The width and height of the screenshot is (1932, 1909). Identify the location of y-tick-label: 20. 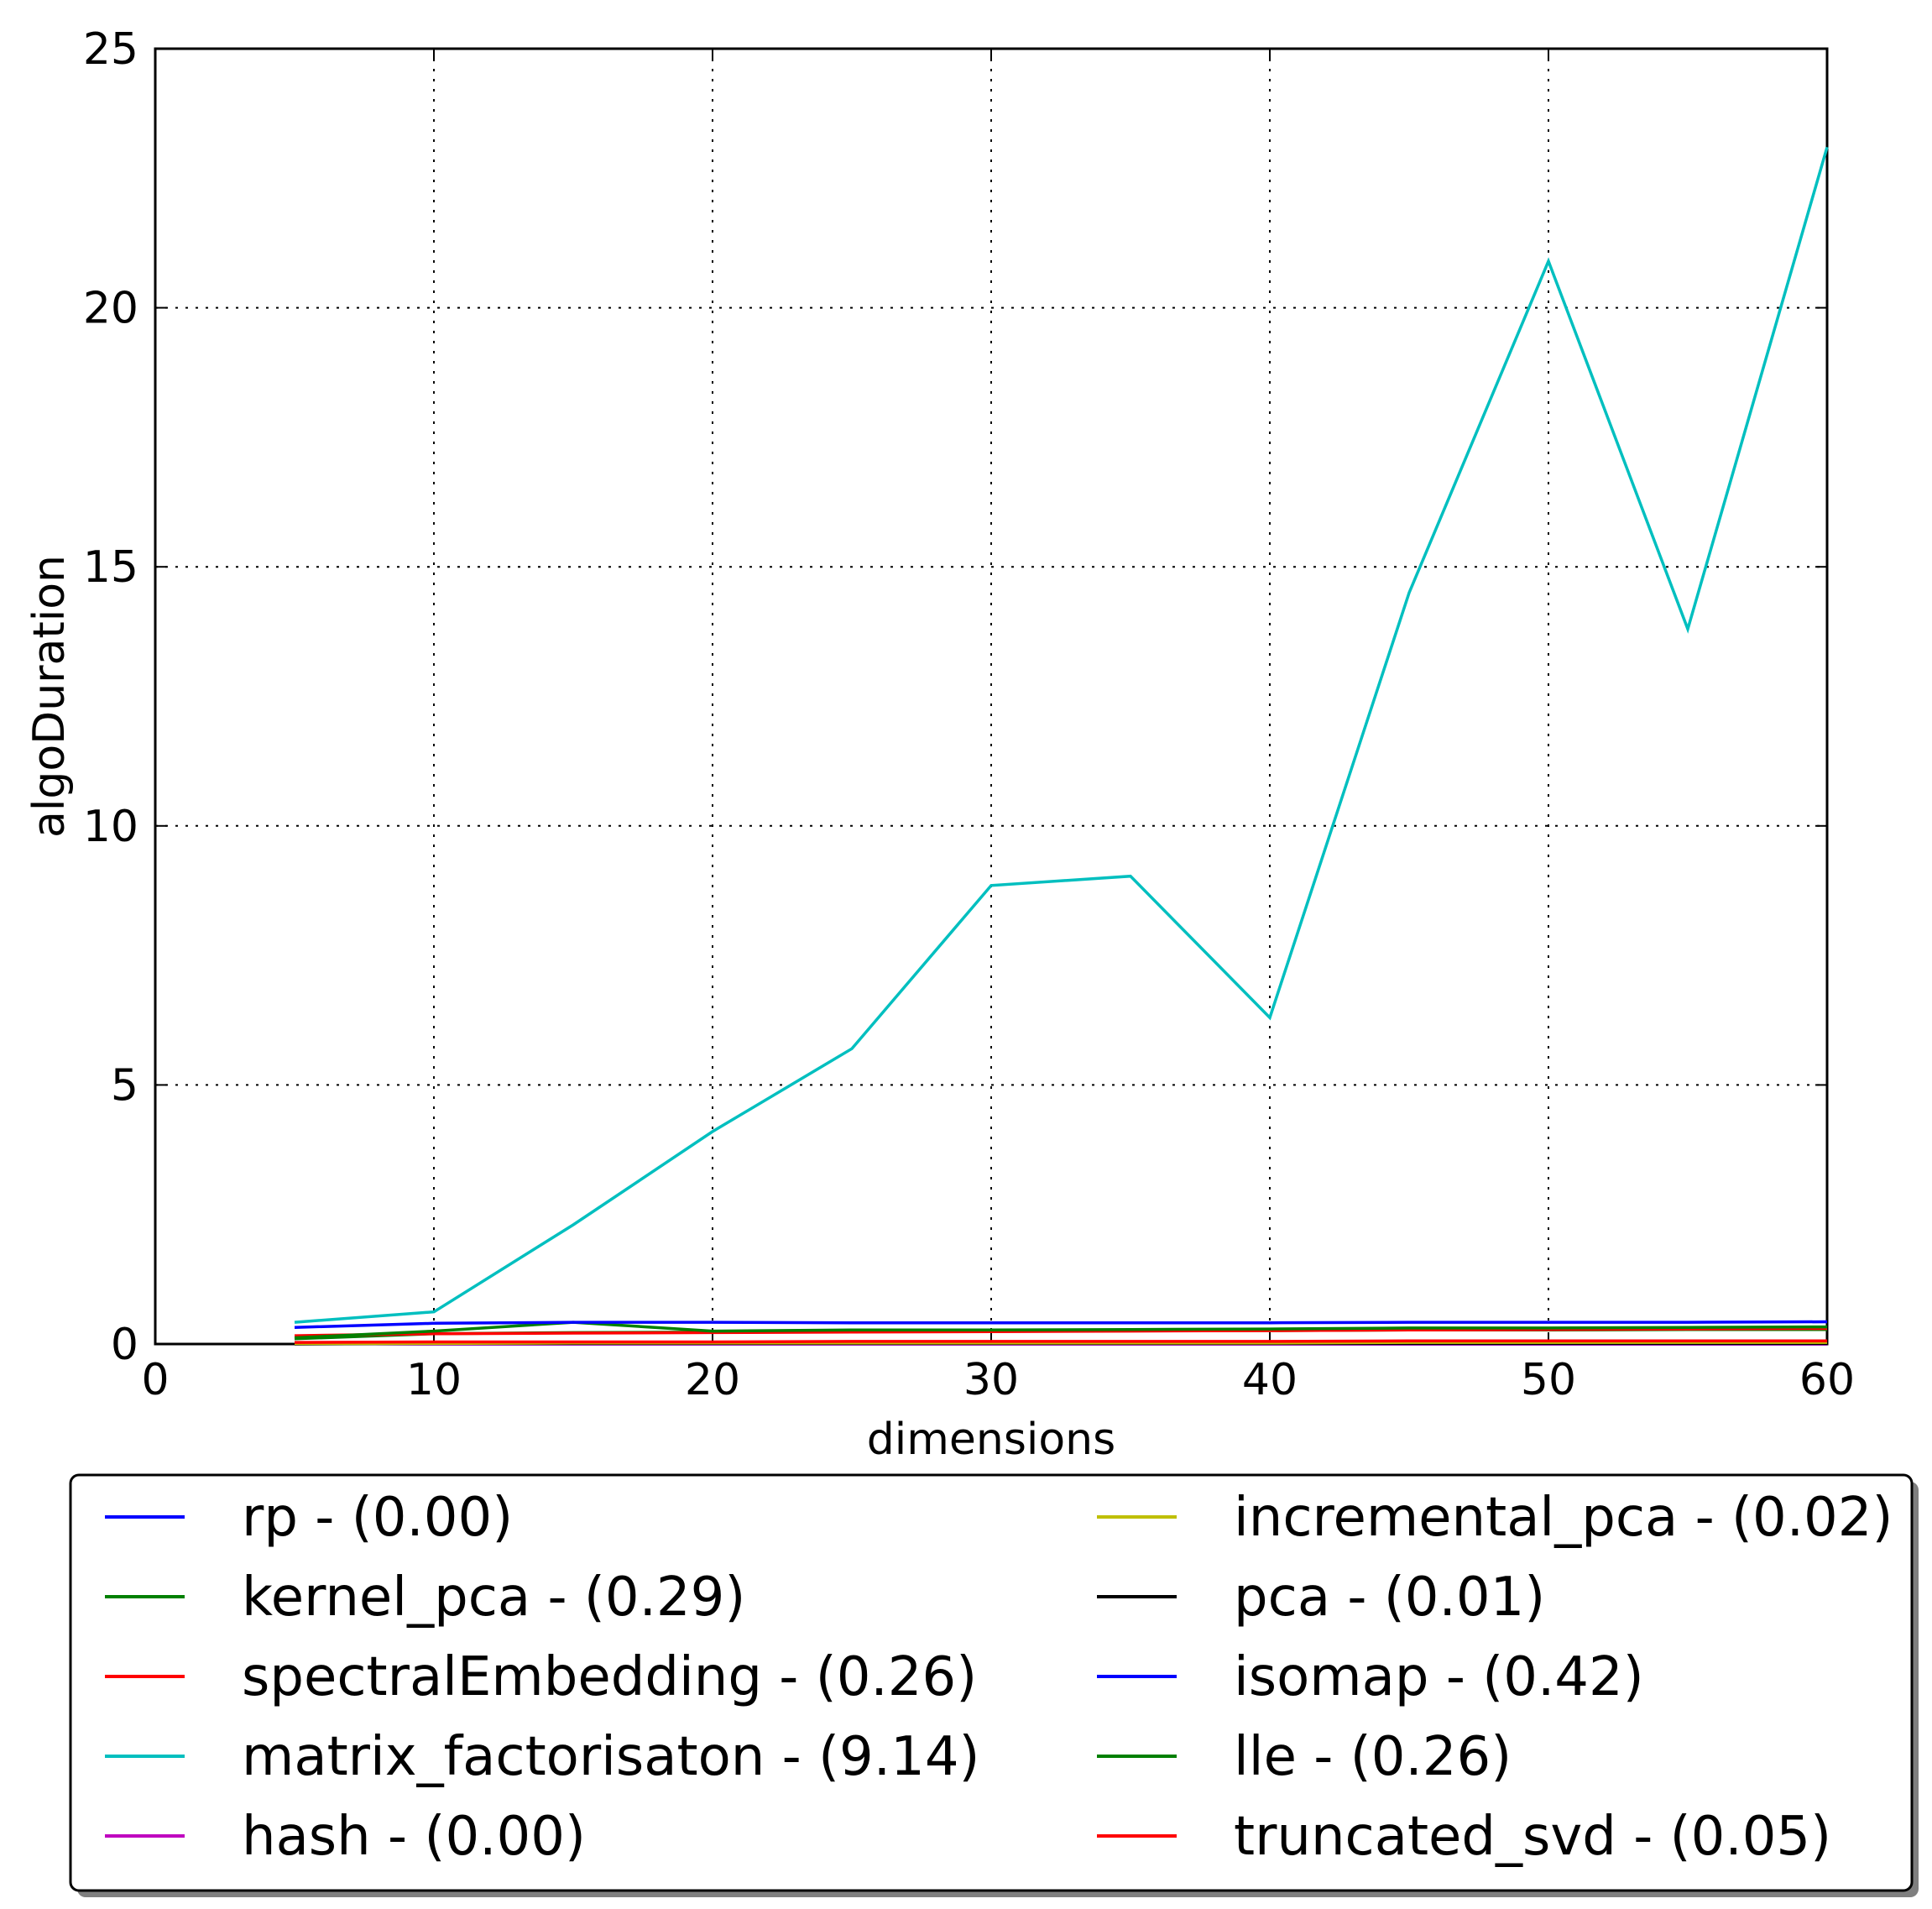
(110, 309).